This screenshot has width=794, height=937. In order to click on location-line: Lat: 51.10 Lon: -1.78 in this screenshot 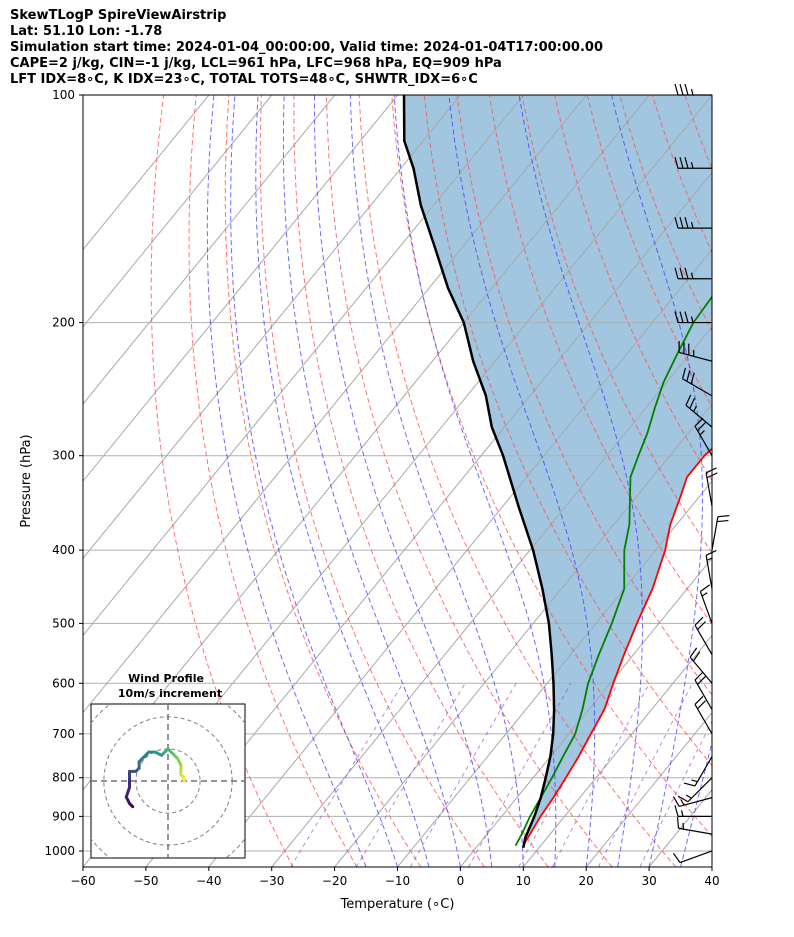, I will do `click(86, 31)`.